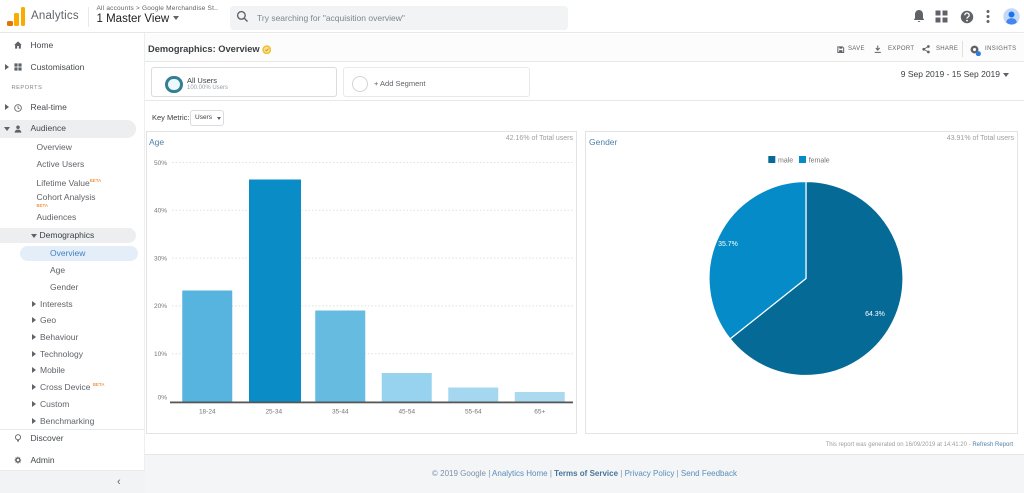 The height and width of the screenshot is (493, 1024). What do you see at coordinates (875, 314) in the screenshot?
I see `svg-text: 64.3%` at bounding box center [875, 314].